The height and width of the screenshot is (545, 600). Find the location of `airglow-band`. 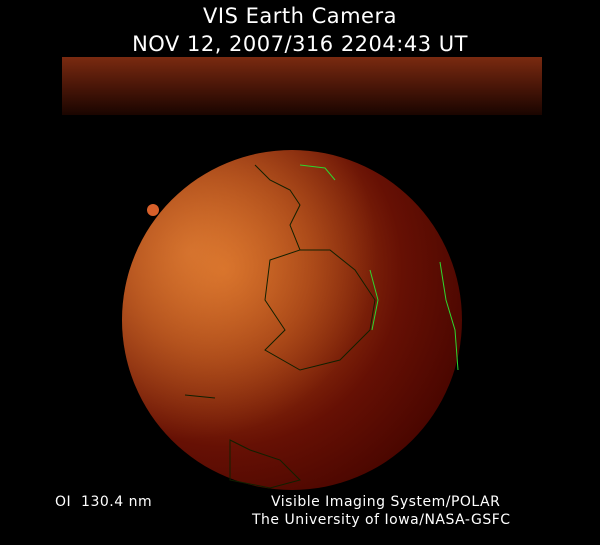

airglow-band is located at coordinates (302, 86).